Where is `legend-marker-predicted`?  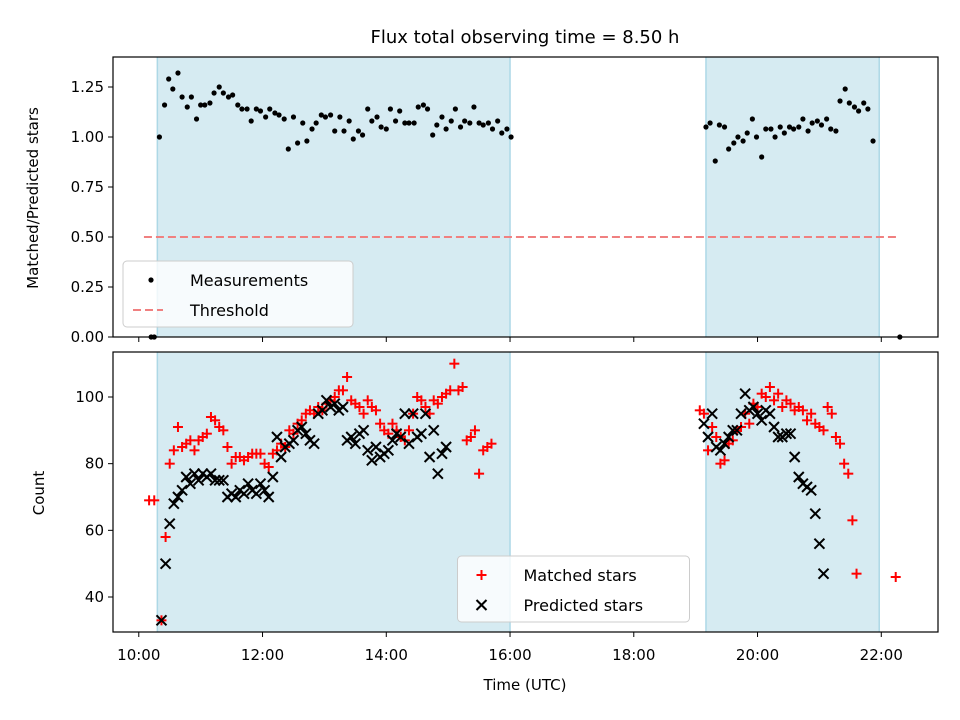 legend-marker-predicted is located at coordinates (481, 605).